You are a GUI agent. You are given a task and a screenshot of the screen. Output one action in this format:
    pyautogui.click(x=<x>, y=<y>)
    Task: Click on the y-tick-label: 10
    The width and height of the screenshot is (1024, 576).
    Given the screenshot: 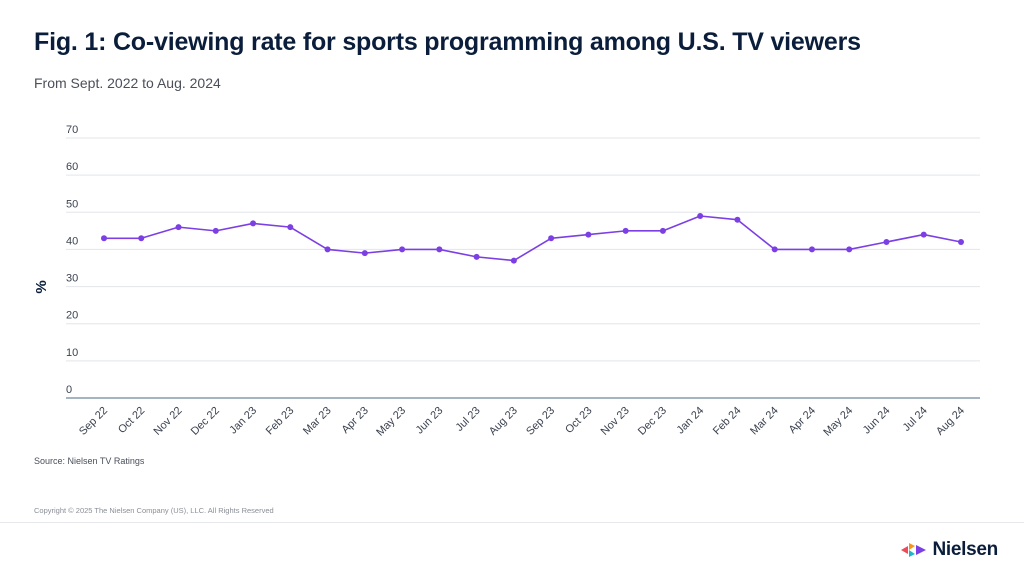 What is the action you would take?
    pyautogui.click(x=72, y=353)
    